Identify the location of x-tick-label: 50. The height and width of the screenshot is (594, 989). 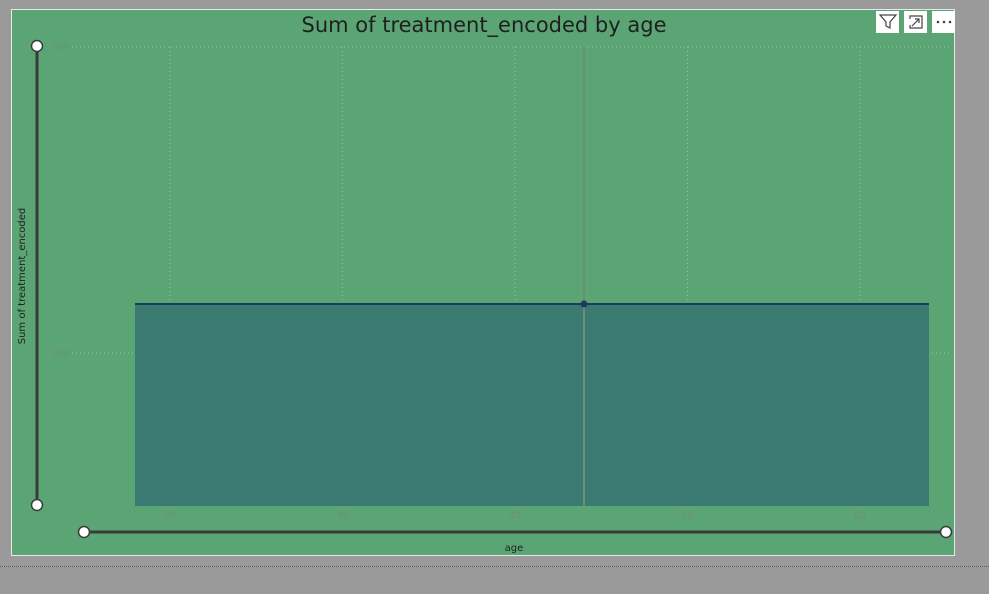
(688, 516).